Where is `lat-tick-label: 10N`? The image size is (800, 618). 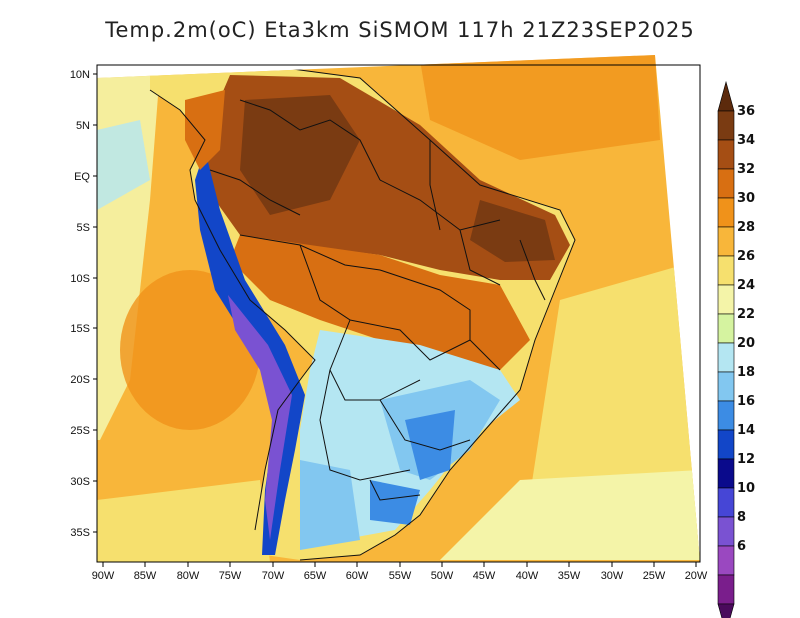 lat-tick-label: 10N is located at coordinates (80, 75).